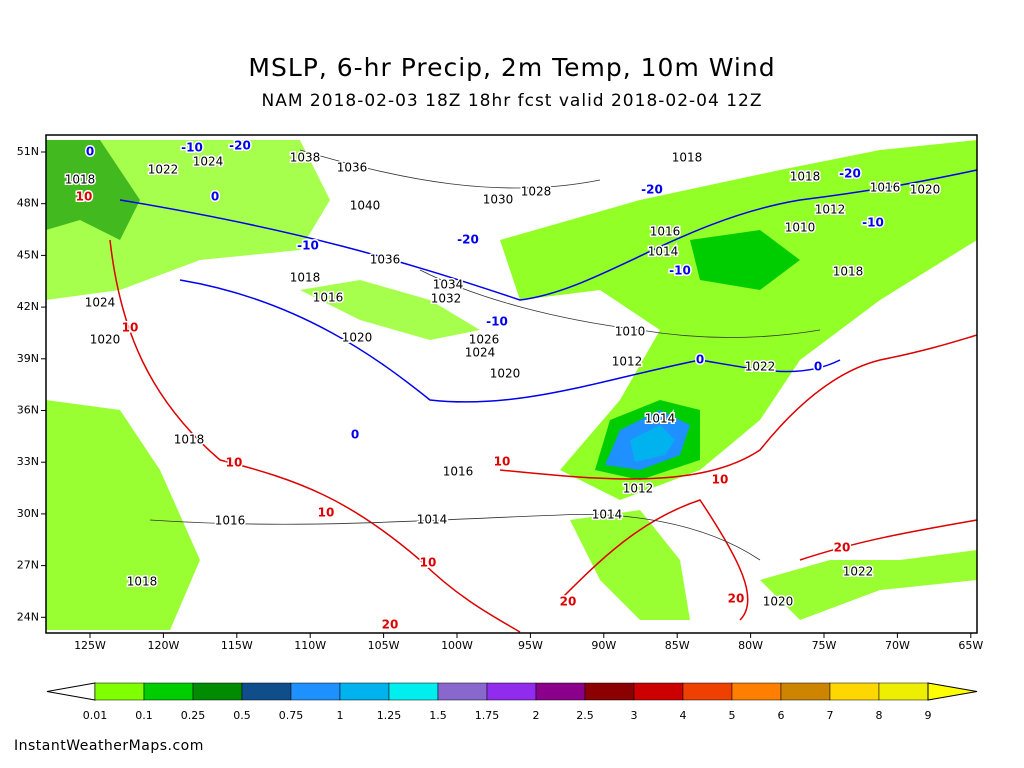 The image size is (1024, 768). I want to click on lon-label: 105W, so click(384, 645).